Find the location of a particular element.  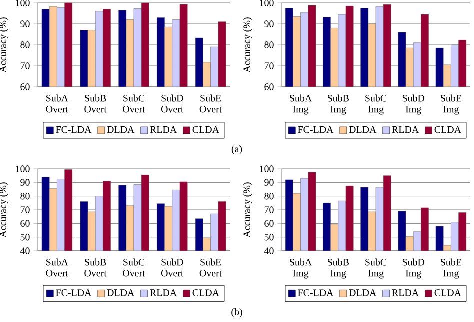

text: (b) is located at coordinates (237, 313).